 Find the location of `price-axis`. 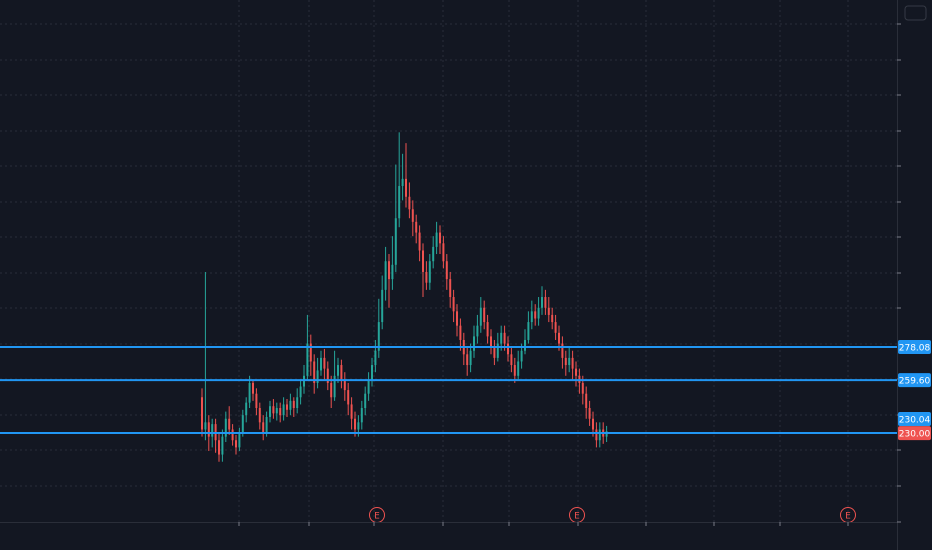

price-axis is located at coordinates (899, 275).